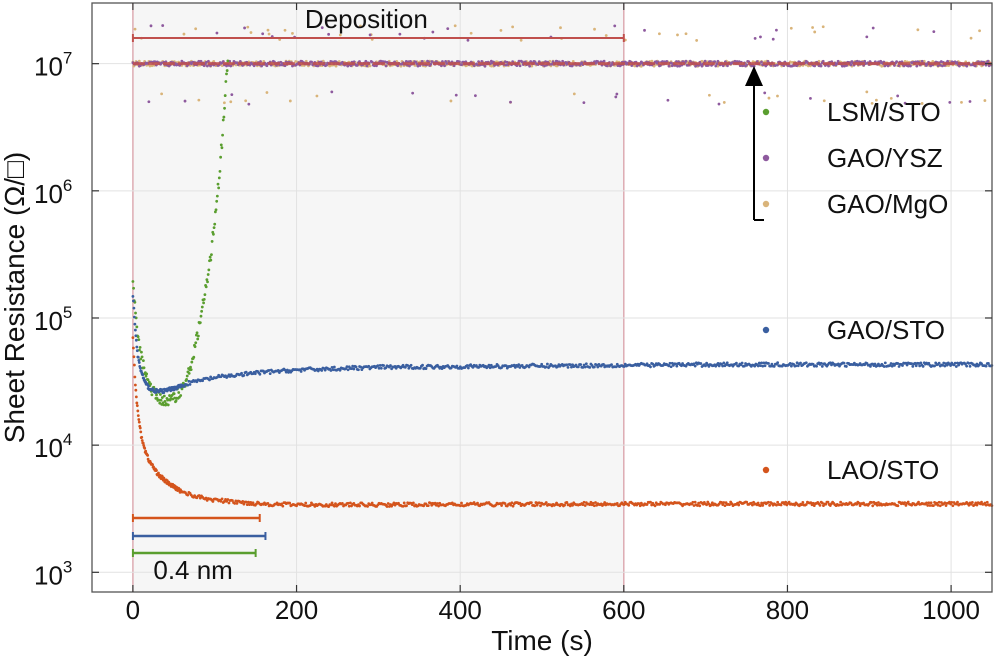 The width and height of the screenshot is (995, 659). I want to click on legend-label: LSM/STO, so click(884, 112).